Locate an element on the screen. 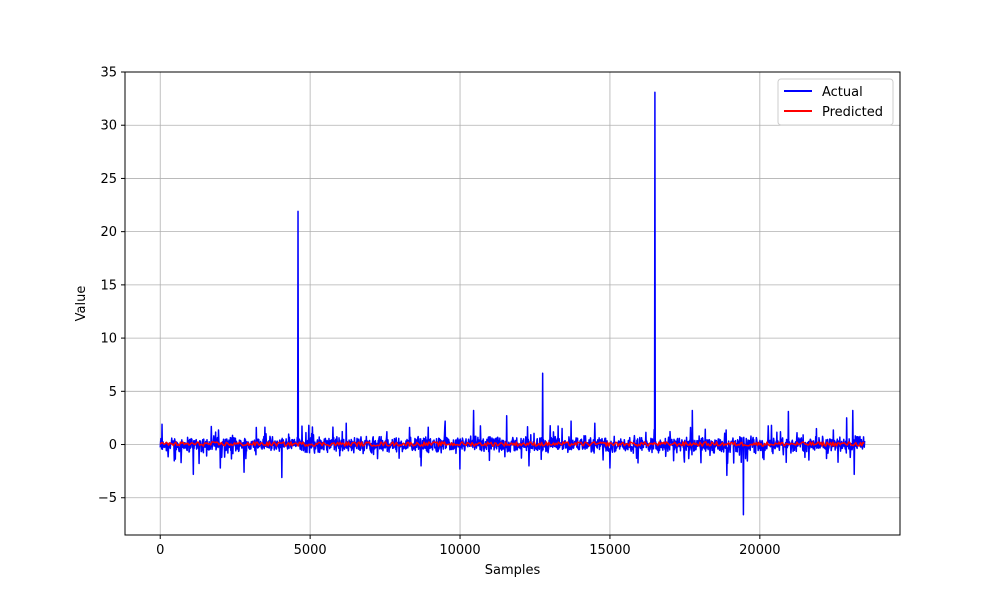 This screenshot has height=600, width=1000. x-tick-label: 20000 is located at coordinates (759, 550).